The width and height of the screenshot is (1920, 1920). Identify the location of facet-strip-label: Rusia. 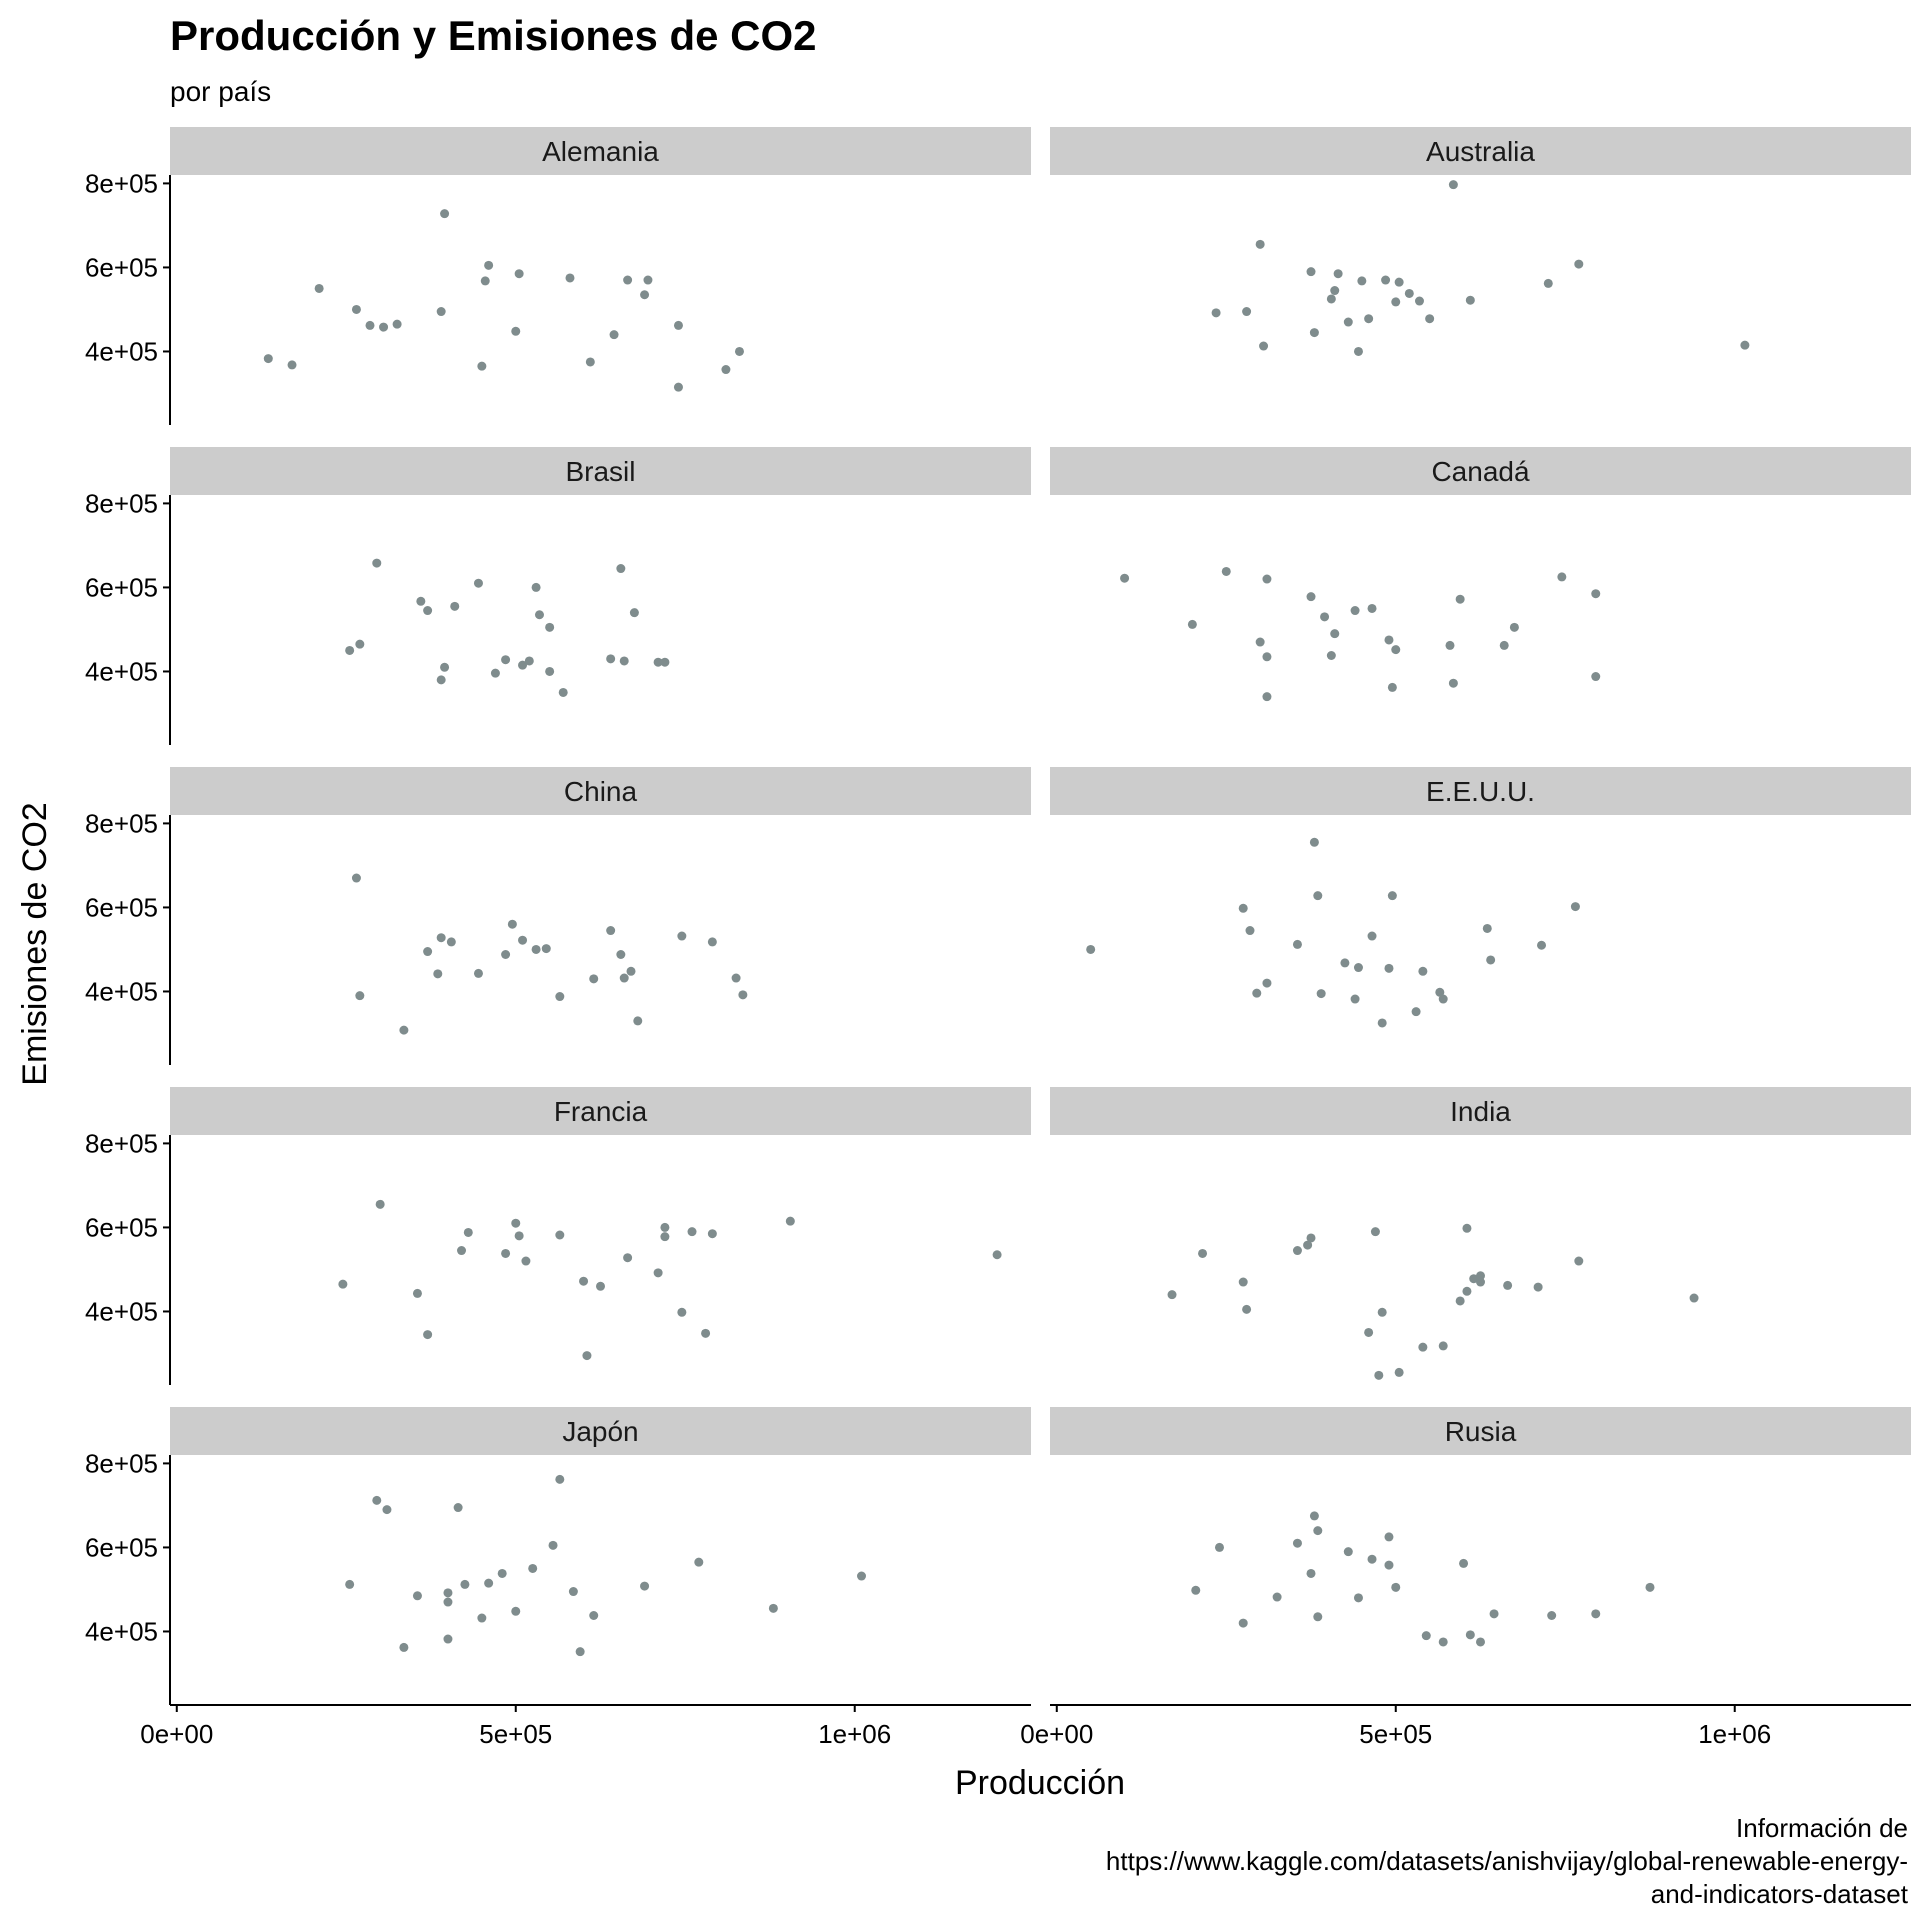
(1481, 1431).